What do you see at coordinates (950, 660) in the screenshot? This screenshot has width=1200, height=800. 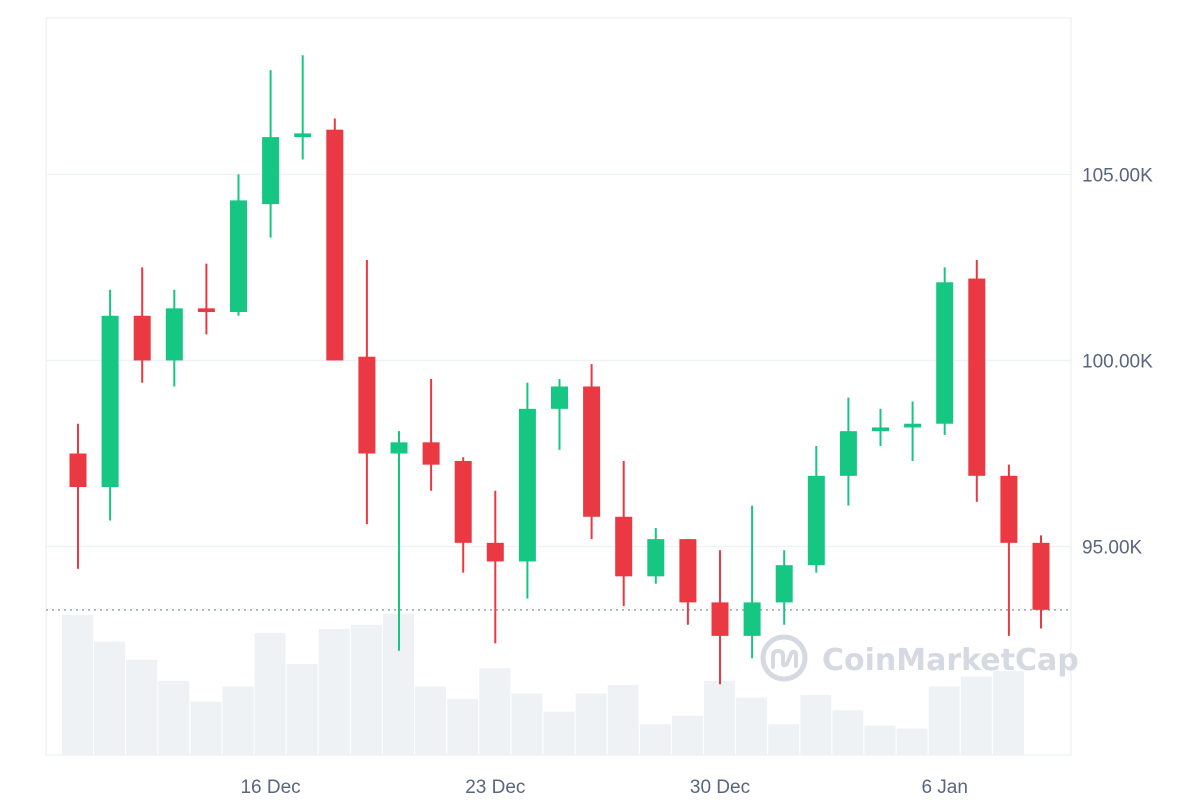 I see `watermark-text: CoinMarketCap` at bounding box center [950, 660].